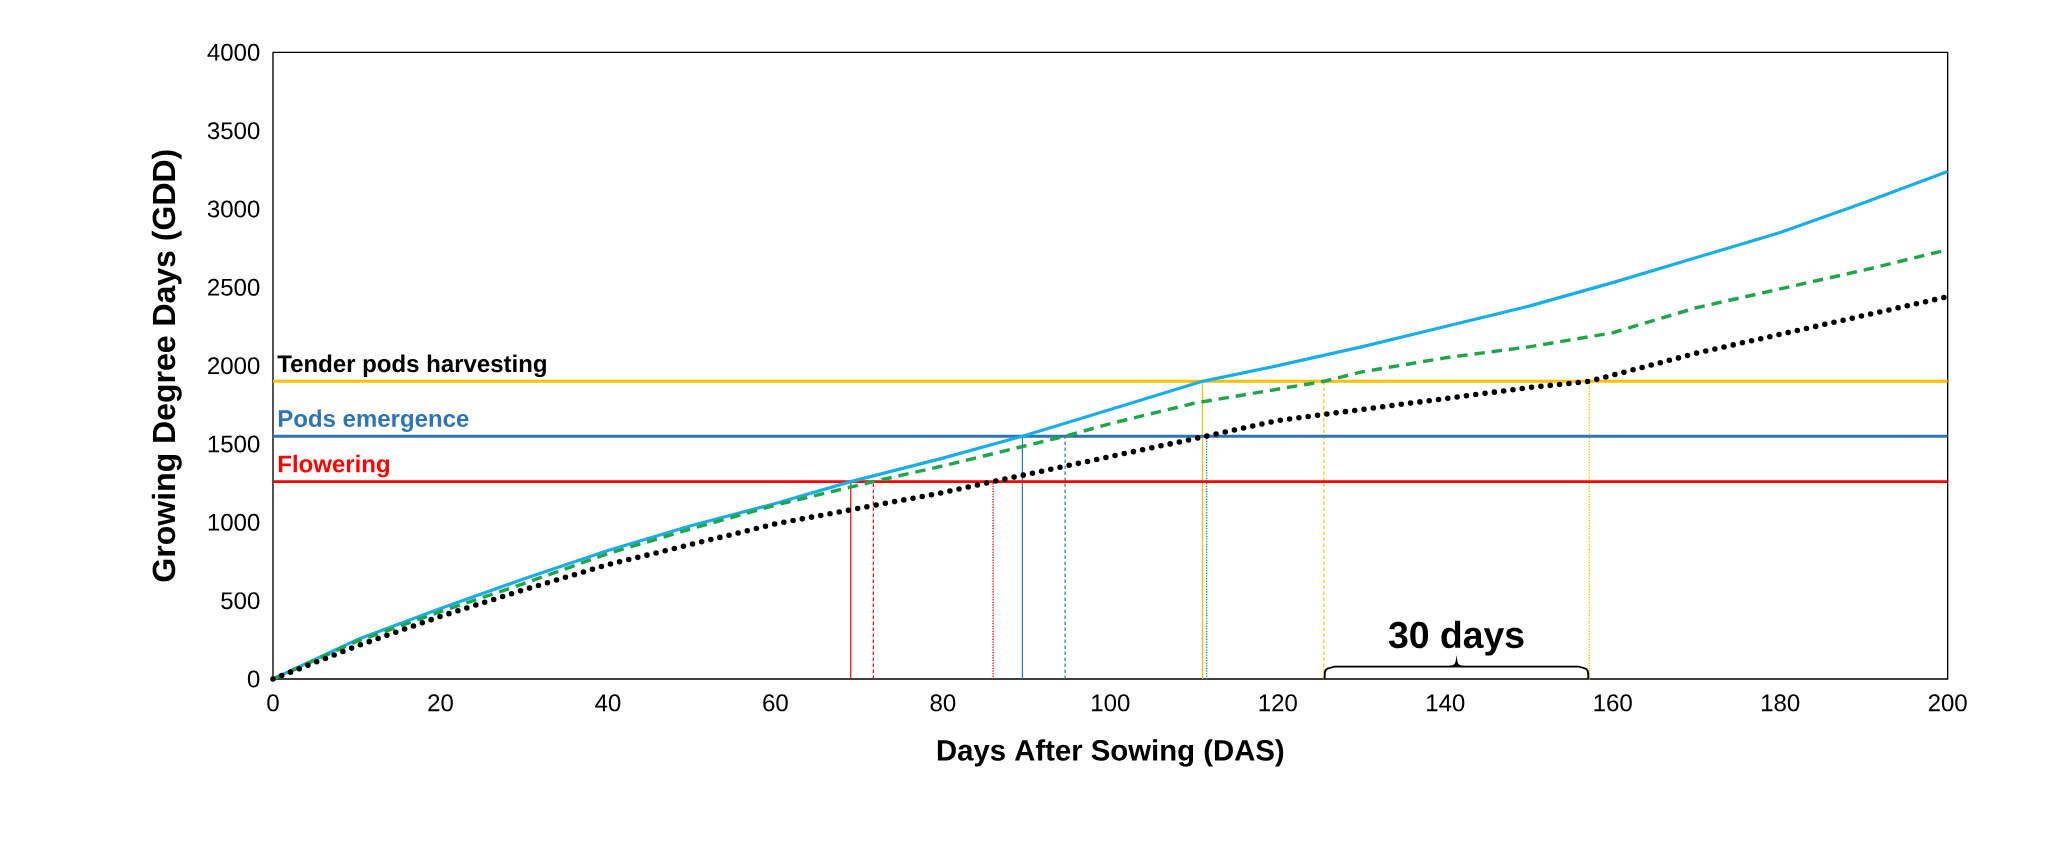  Describe the element at coordinates (943, 703) in the screenshot. I see `x-tick-label: 80` at that location.